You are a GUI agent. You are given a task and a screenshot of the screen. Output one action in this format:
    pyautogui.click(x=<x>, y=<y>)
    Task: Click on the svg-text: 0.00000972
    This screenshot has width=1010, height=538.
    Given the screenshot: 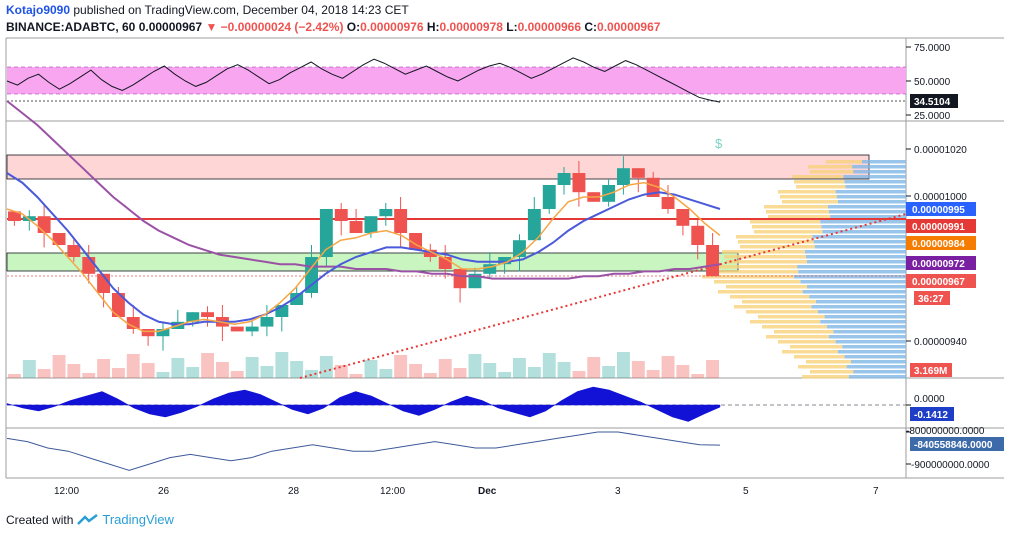 What is the action you would take?
    pyautogui.click(x=938, y=264)
    